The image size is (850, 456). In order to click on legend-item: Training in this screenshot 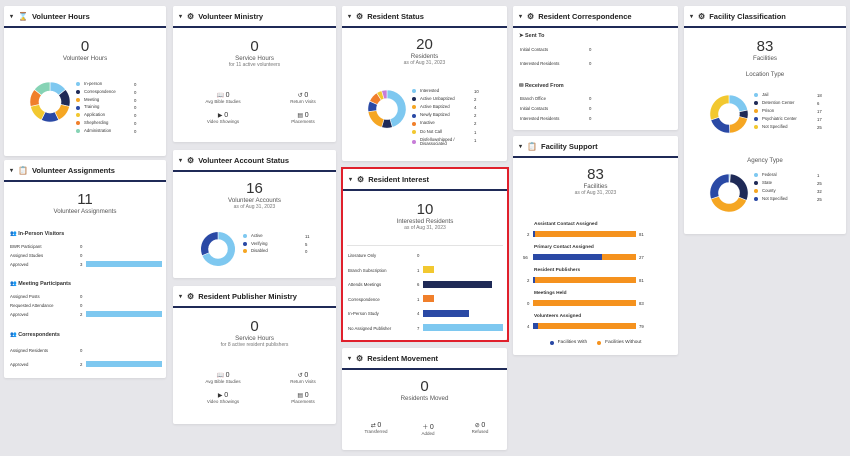, I will do `click(101, 107)`.